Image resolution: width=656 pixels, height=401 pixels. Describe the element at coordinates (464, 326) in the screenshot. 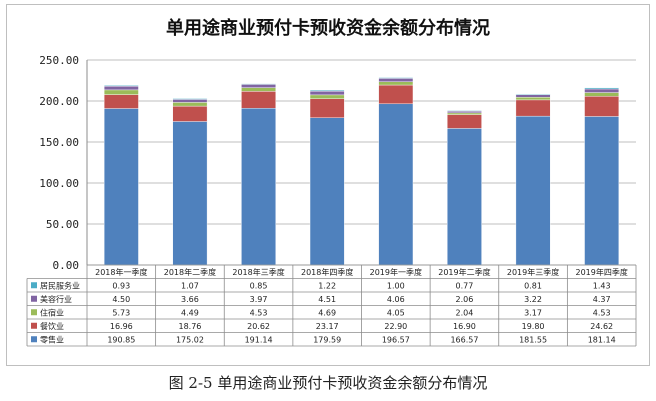

I see `data-label: 16.90` at that location.